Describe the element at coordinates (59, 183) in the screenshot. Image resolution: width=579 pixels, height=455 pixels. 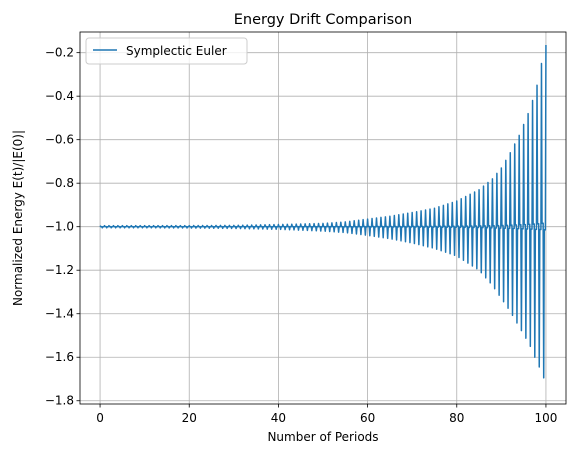
I see `y-tick-label: −0.8` at that location.